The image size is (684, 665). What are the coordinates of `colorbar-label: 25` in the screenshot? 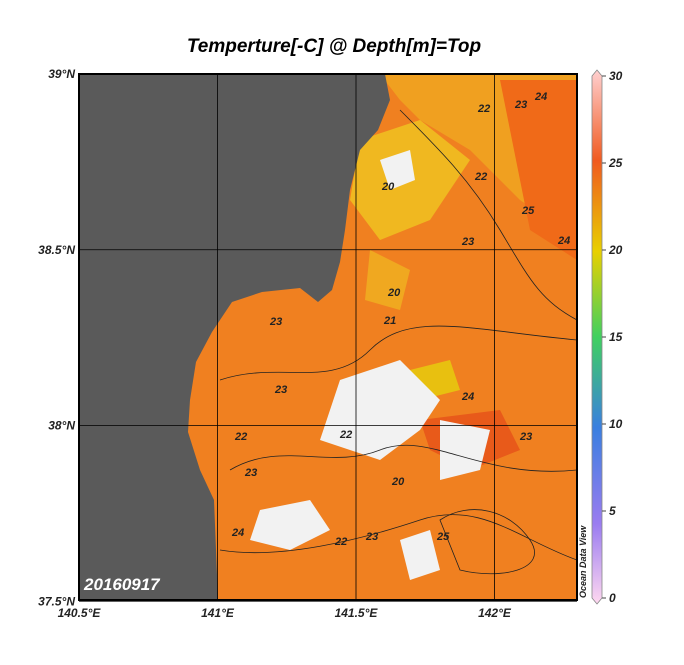 It's located at (615, 163).